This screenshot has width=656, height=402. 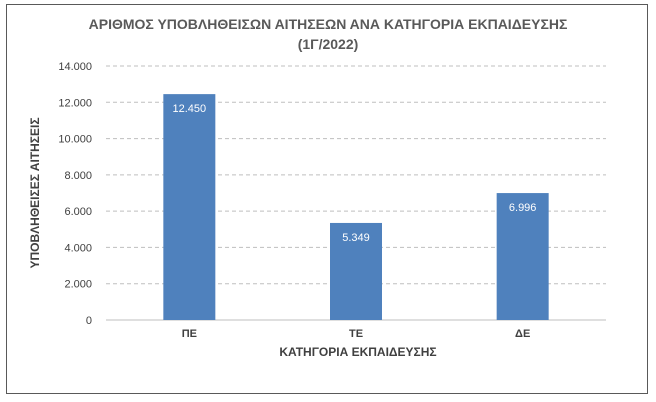 I want to click on y-axis-label: ΥΠΟΒΛΗΘΕΙΣΕΣ ΑΙΤΗΣΕΙΣ, so click(x=35, y=192).